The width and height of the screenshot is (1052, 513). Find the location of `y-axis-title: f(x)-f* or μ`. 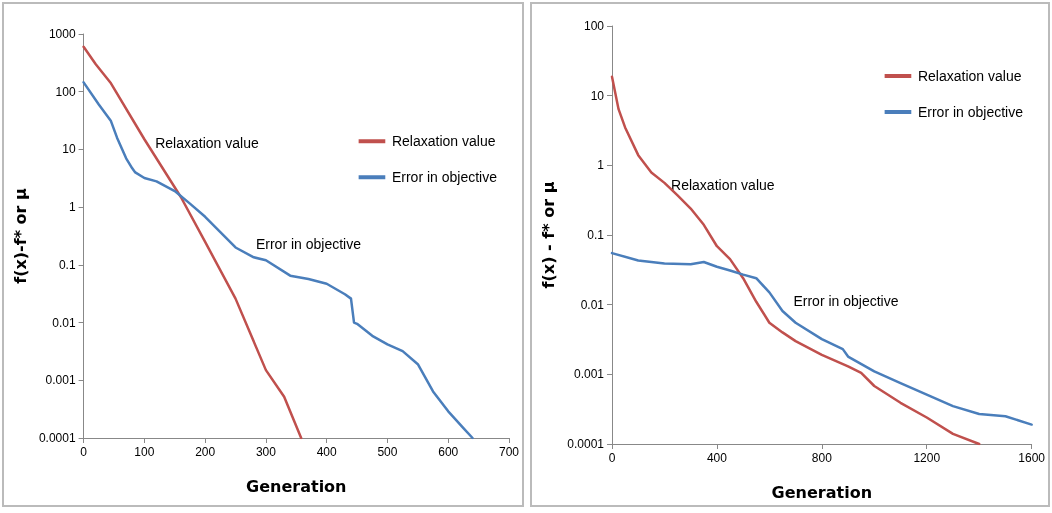

y-axis-title: f(x)-f* or μ is located at coordinates (20, 235).